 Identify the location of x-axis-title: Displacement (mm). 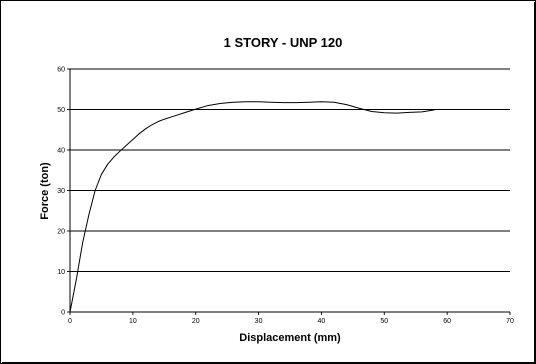
(290, 338).